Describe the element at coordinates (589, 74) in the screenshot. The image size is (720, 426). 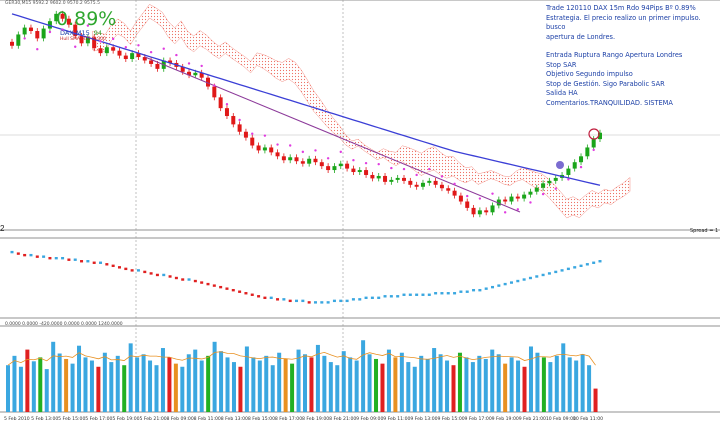
I see `info-line: Objetivo Segundo impulso` at that location.